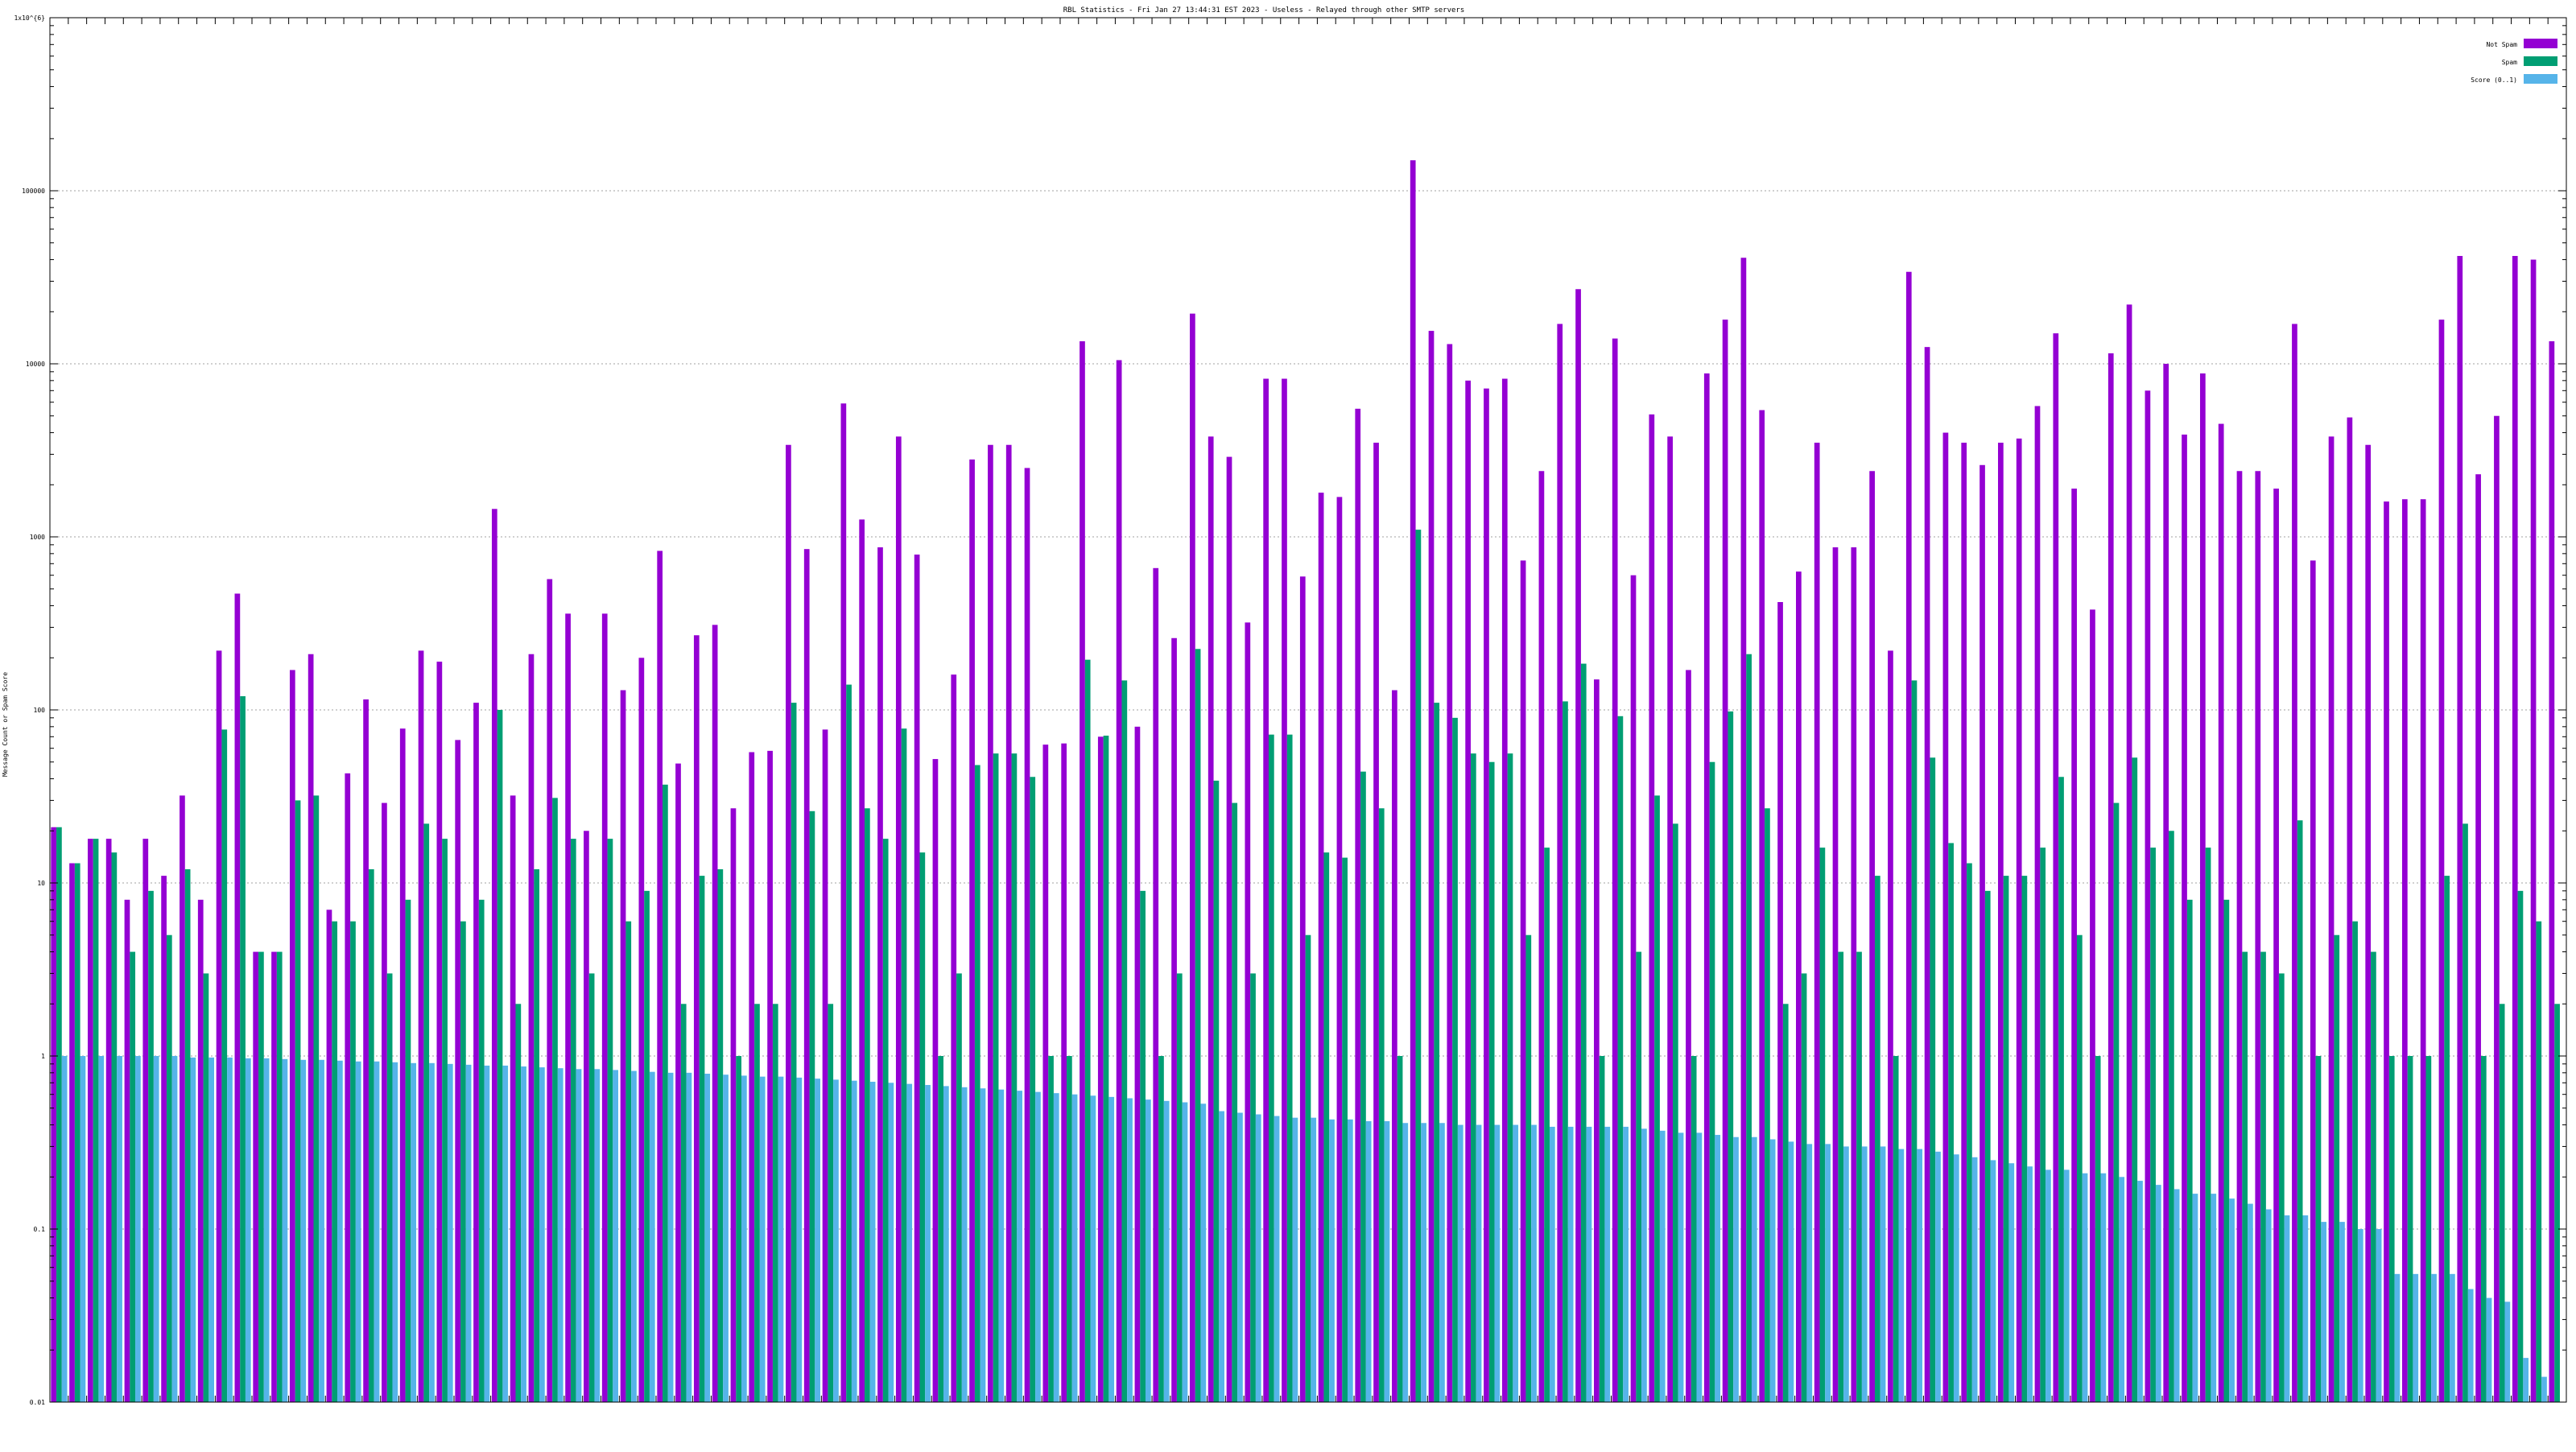 The image size is (2576, 1452). I want to click on y-tick-label: 0.01, so click(37, 1402).